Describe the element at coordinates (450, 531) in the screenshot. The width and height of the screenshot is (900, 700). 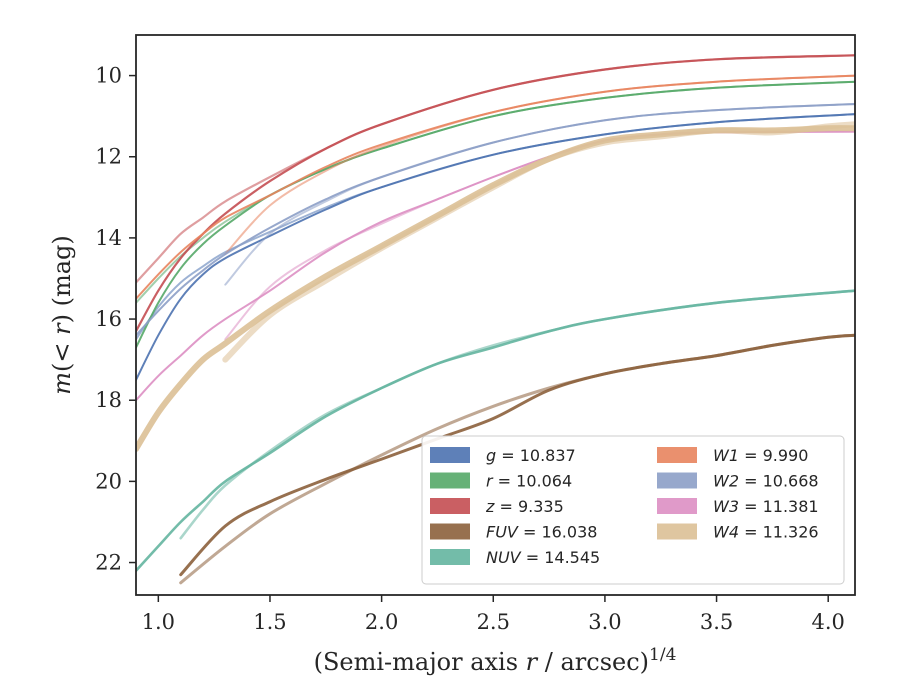
I see `legend-swatch-fuv` at that location.